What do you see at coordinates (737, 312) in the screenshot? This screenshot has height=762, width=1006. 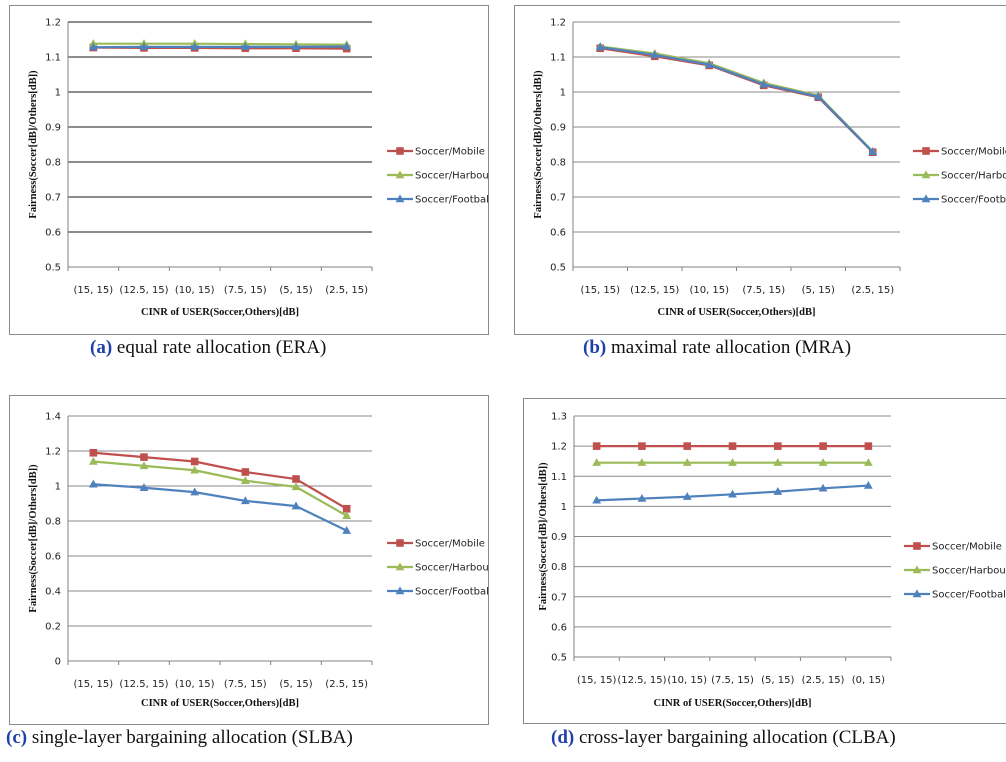 I see `x-axis-title: CINR of USER(Soccer,Others)[dB]` at bounding box center [737, 312].